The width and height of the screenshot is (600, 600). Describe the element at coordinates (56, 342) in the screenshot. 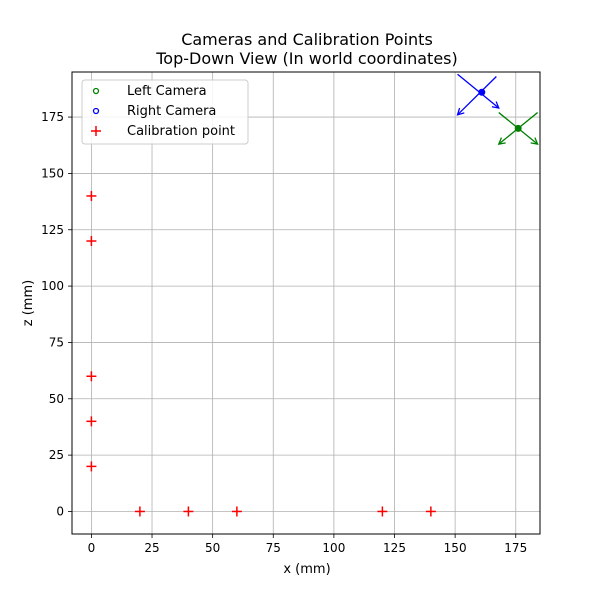

I see `y-tick-label: 75` at that location.